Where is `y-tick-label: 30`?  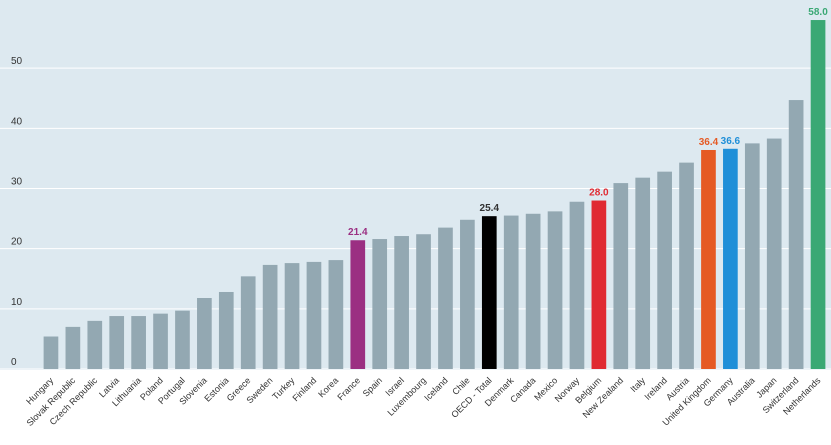 y-tick-label: 30 is located at coordinates (17, 182).